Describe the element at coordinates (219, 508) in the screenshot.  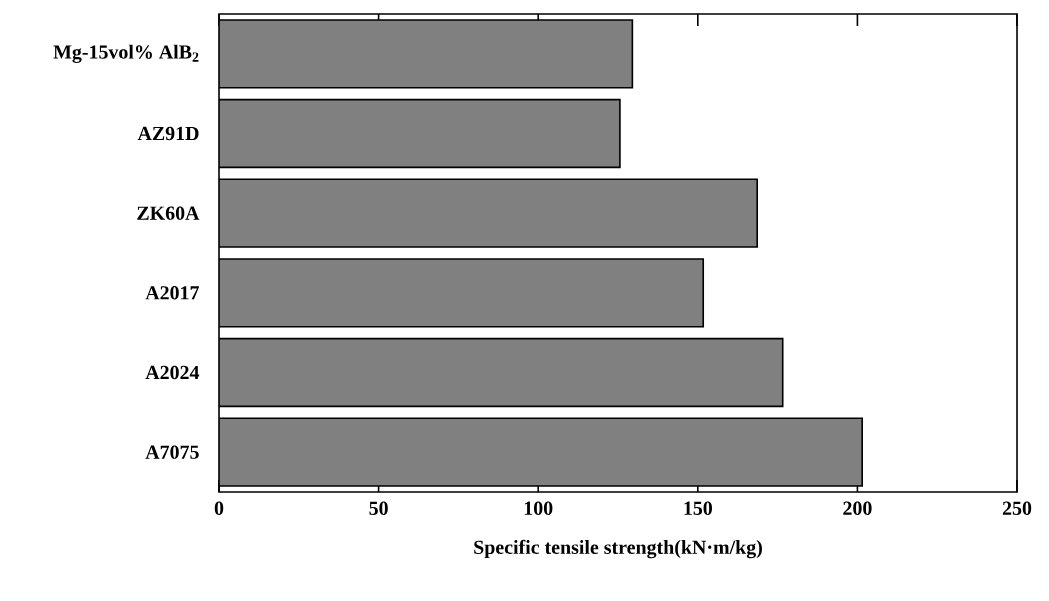
I see `x-tick-label: 0` at that location.